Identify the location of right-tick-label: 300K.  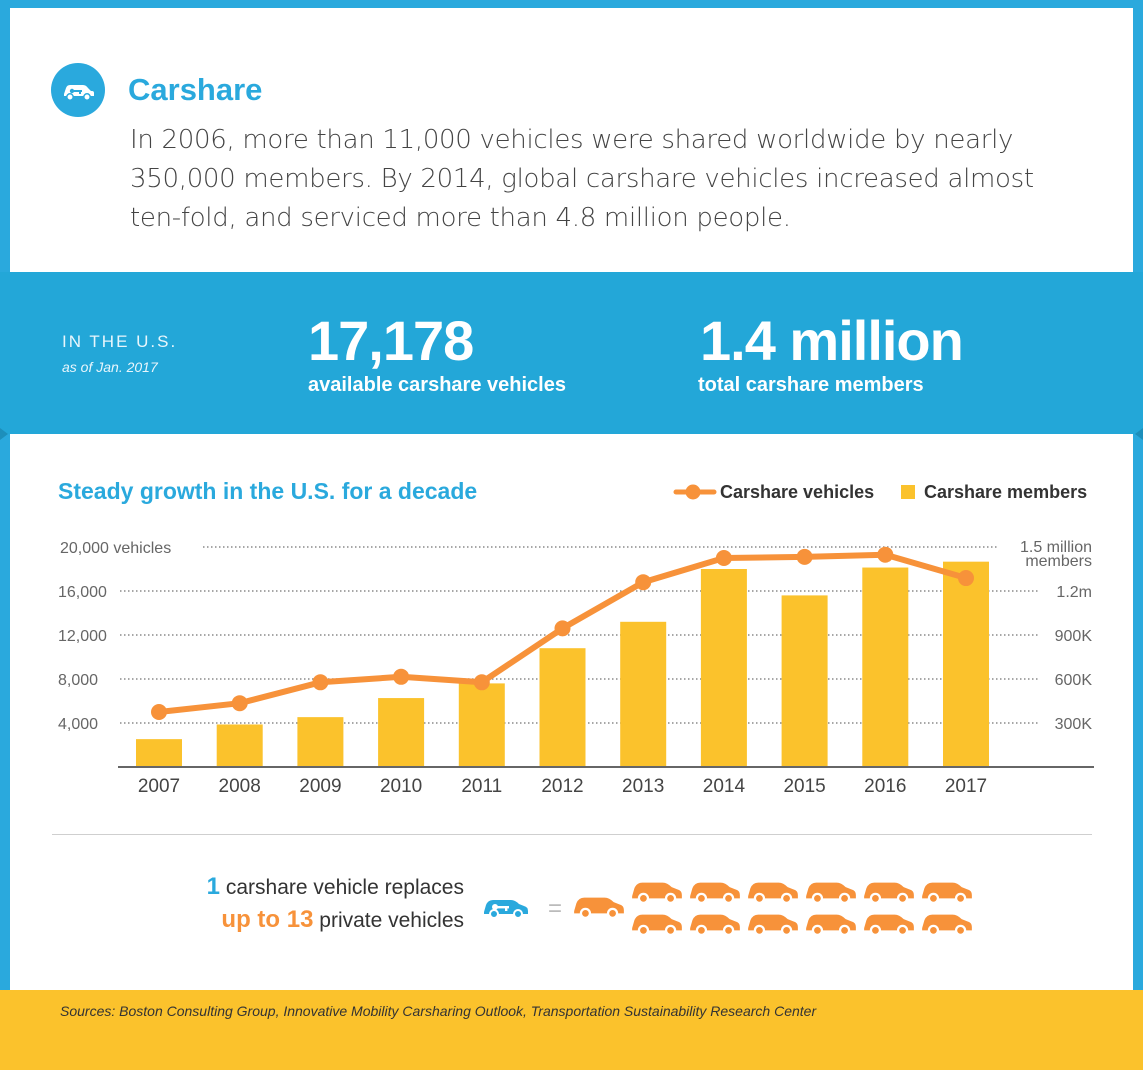
(1074, 724).